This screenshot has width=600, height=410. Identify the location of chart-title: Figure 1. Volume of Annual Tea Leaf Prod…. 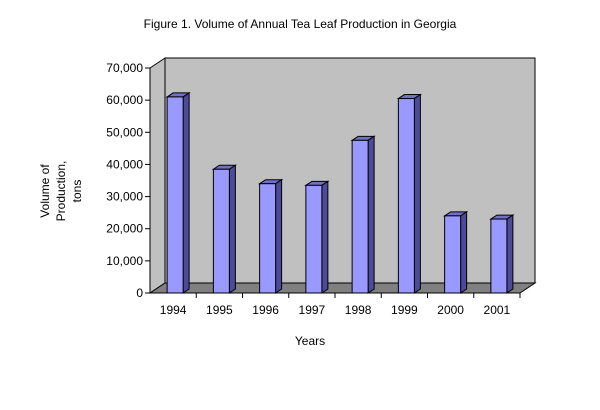
(300, 24).